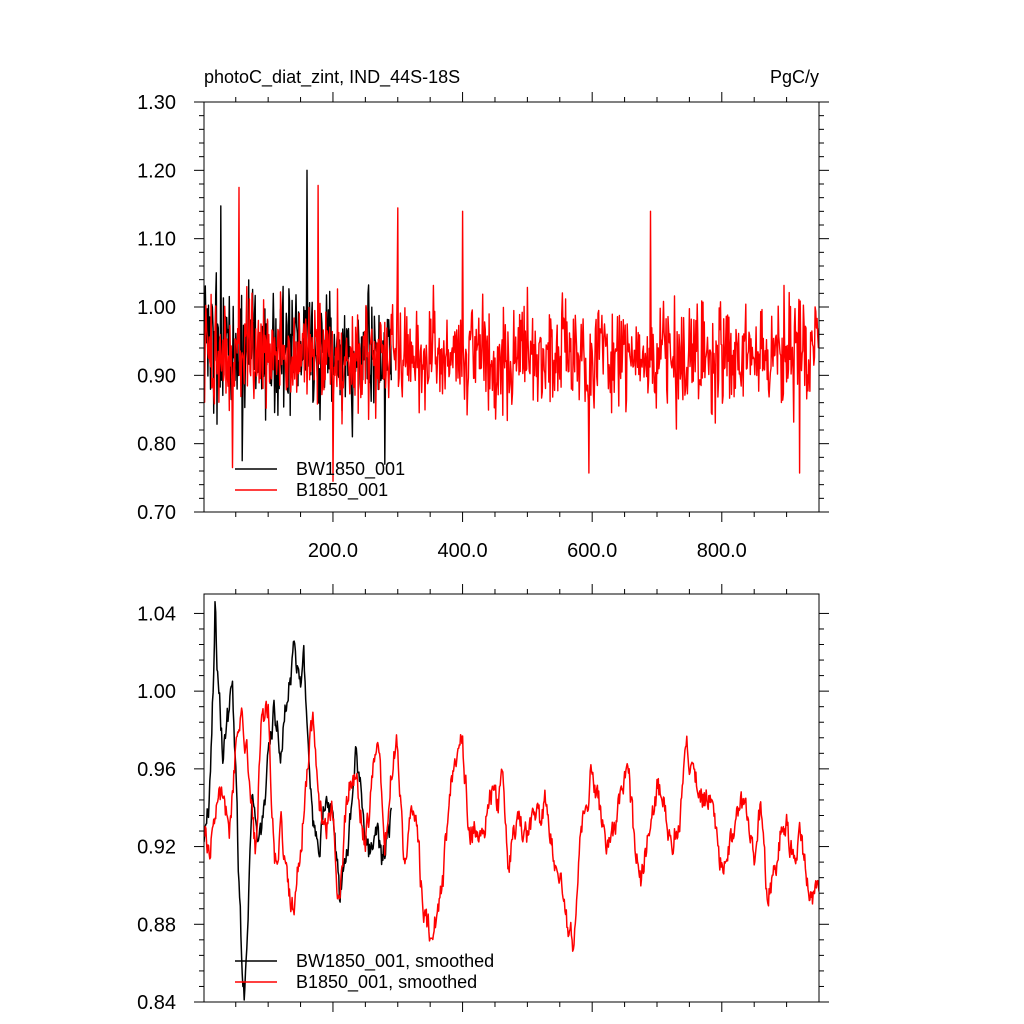  Describe the element at coordinates (156, 848) in the screenshot. I see `y-tick-label: 0.92` at that location.